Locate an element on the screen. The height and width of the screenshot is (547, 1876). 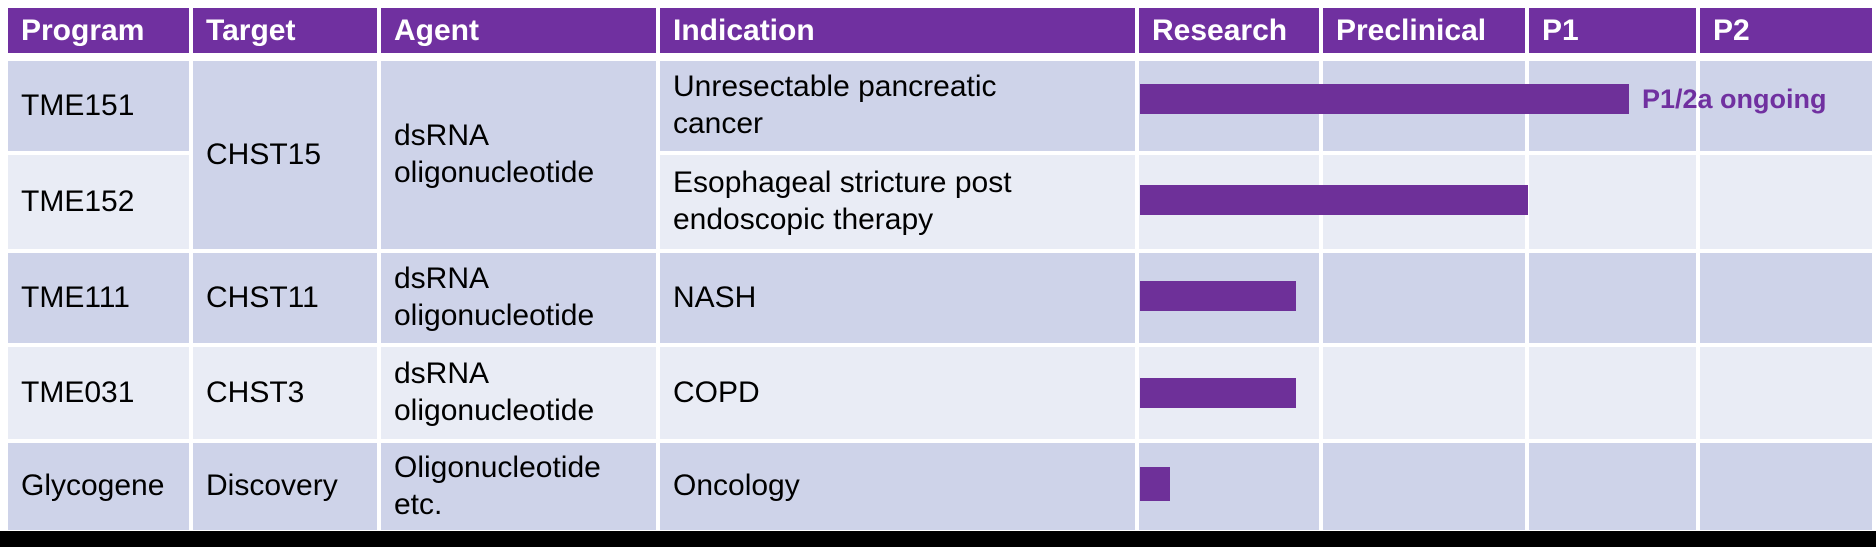
phase-cell-p2-r1 is located at coordinates (1786, 106).